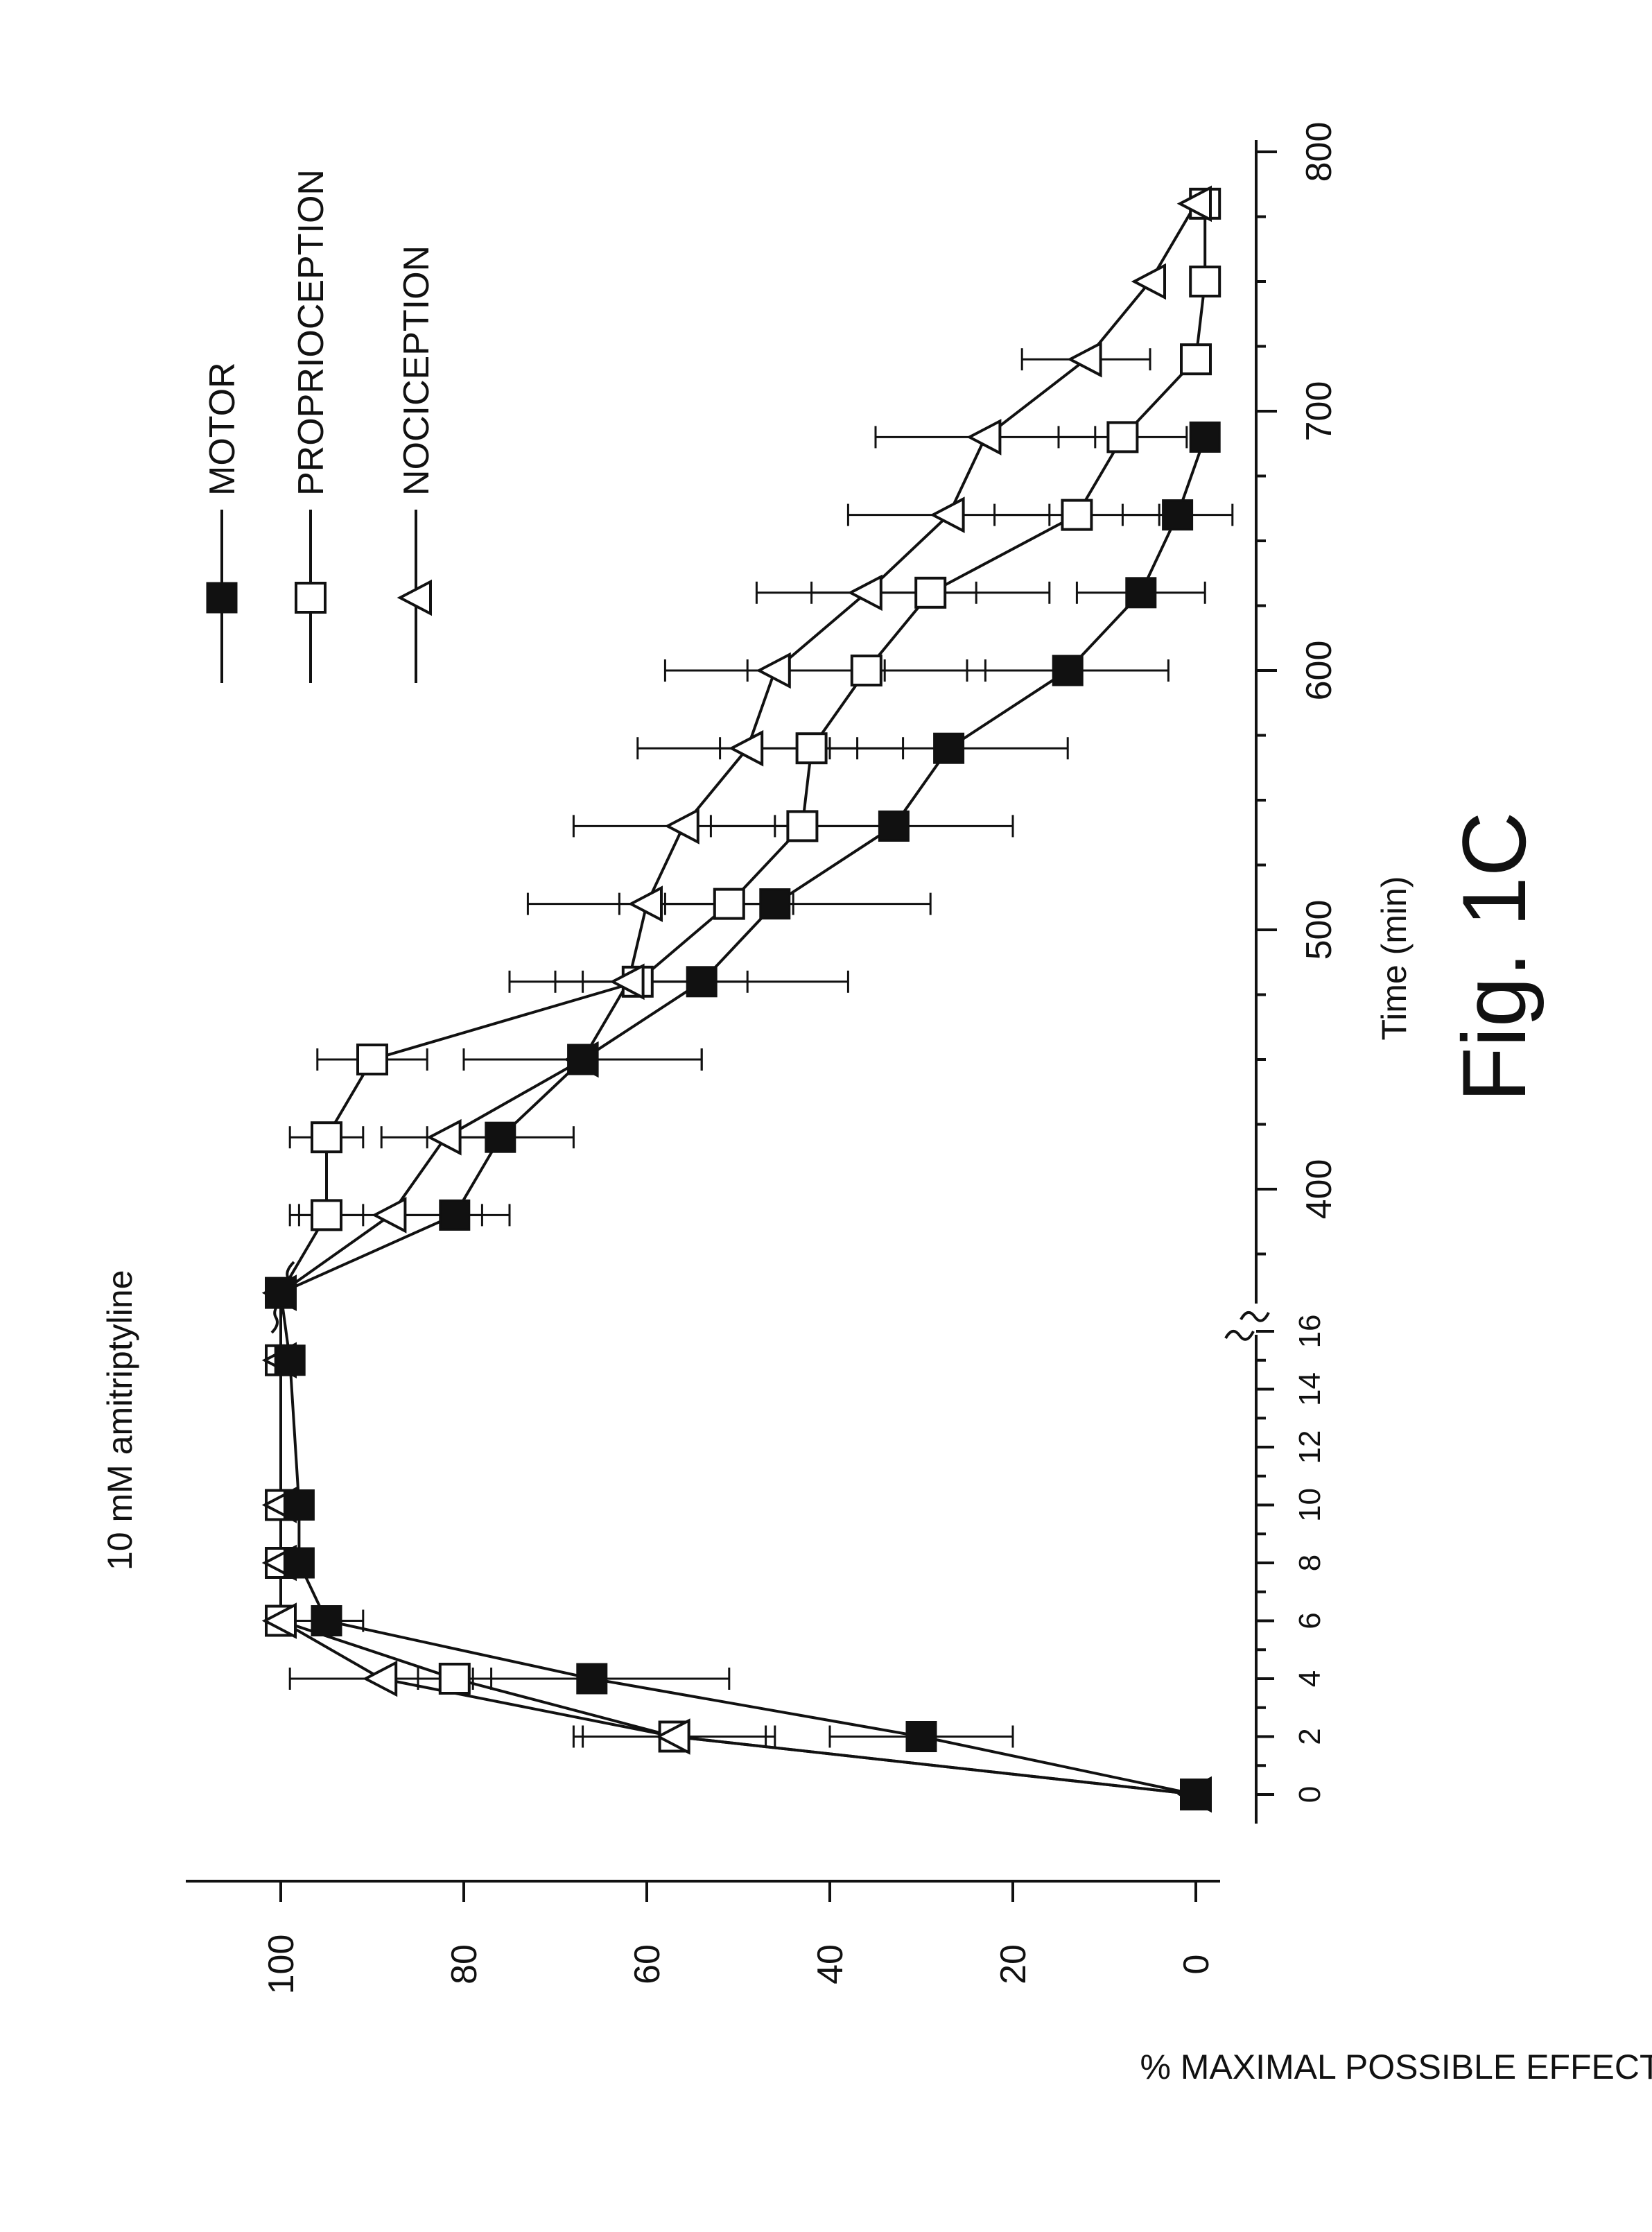 The width and height of the screenshot is (1652, 2232). What do you see at coordinates (1494, 956) in the screenshot?
I see `figure-label: Fig. 1C` at bounding box center [1494, 956].